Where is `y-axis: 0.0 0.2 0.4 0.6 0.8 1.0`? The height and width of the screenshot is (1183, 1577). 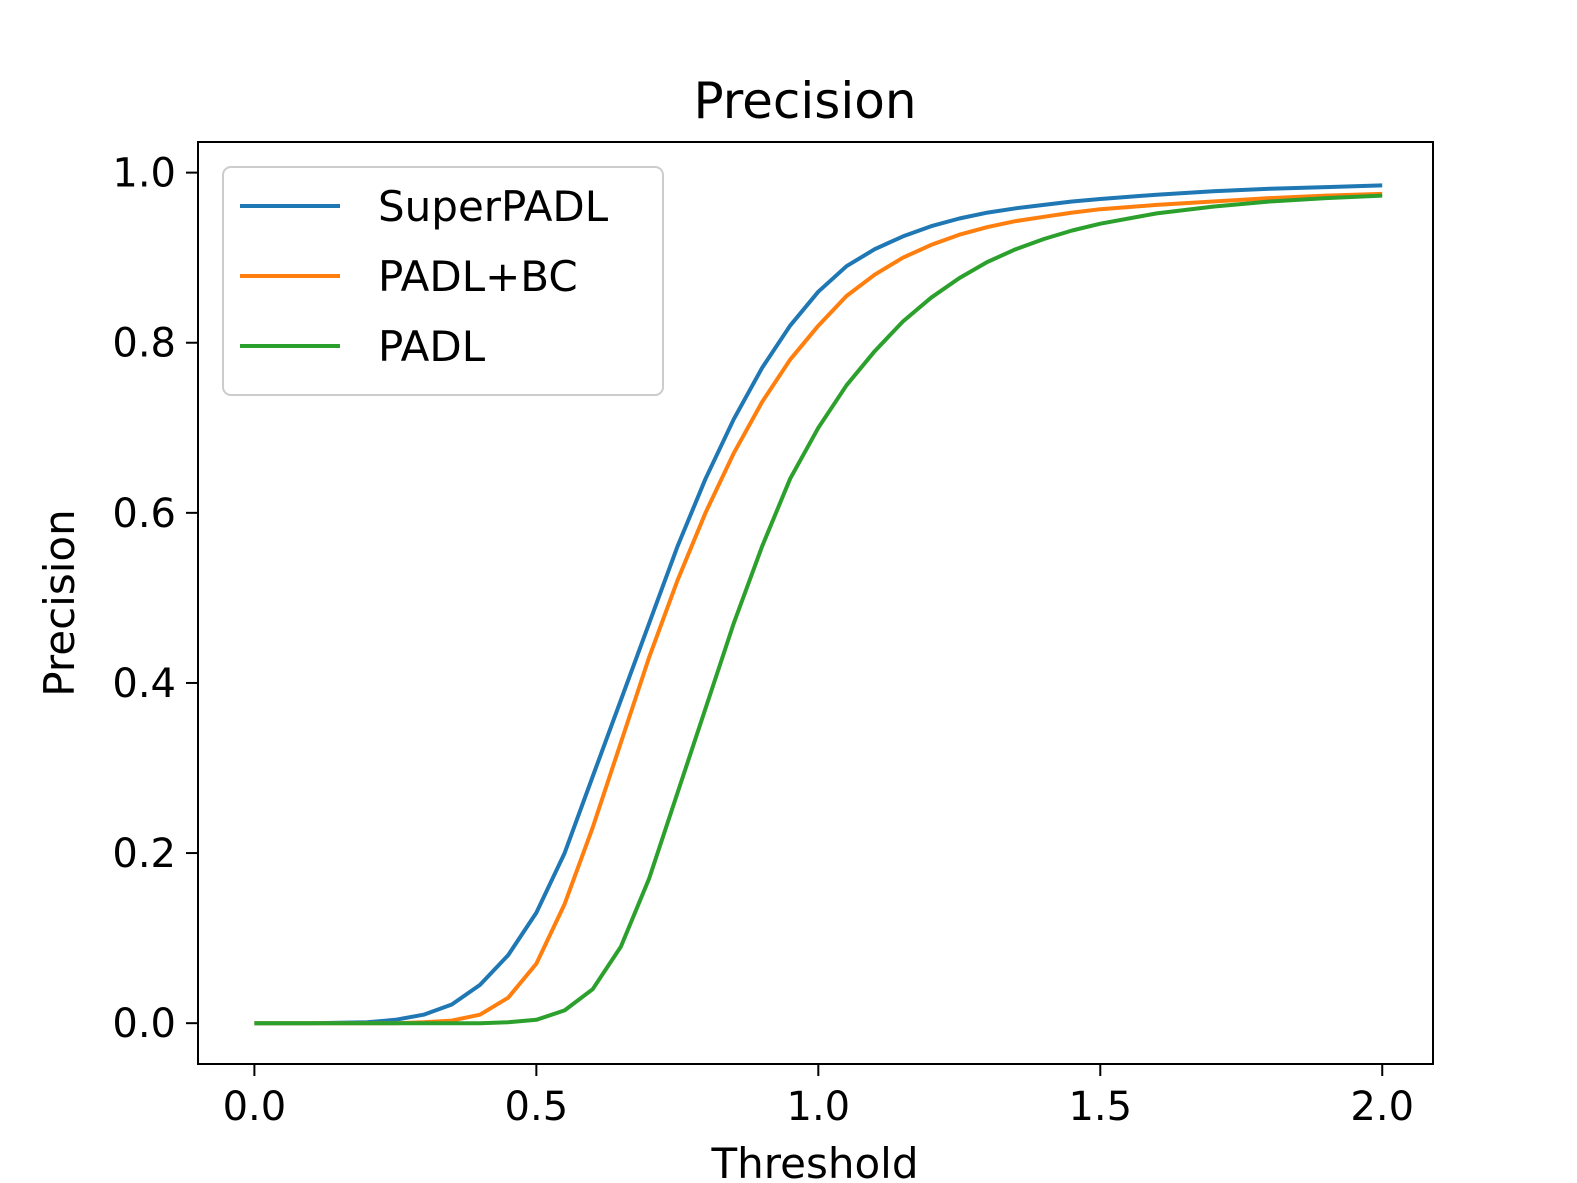
y-axis: 0.0 0.2 0.4 0.6 0.8 1.0 is located at coordinates (155, 599).